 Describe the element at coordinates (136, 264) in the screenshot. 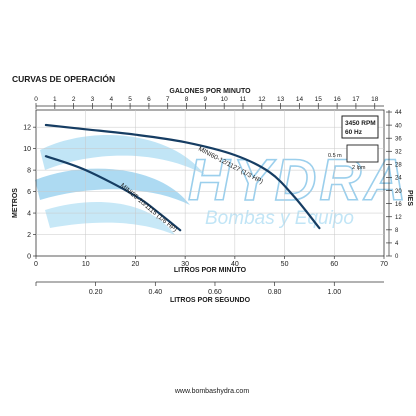

I see `x-tick-label: 20` at that location.